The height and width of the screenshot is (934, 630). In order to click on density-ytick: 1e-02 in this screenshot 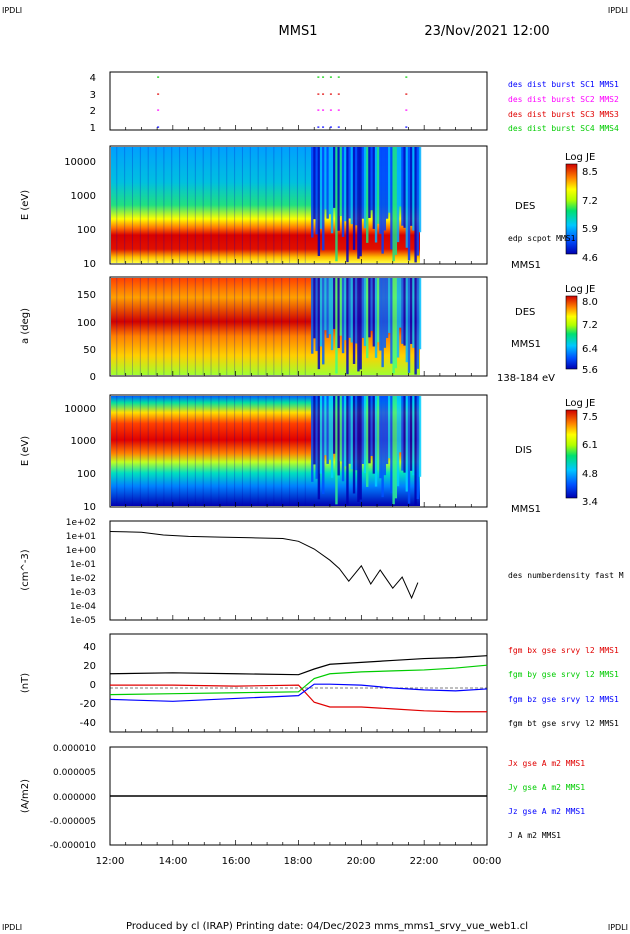, I will do `click(83, 579)`.